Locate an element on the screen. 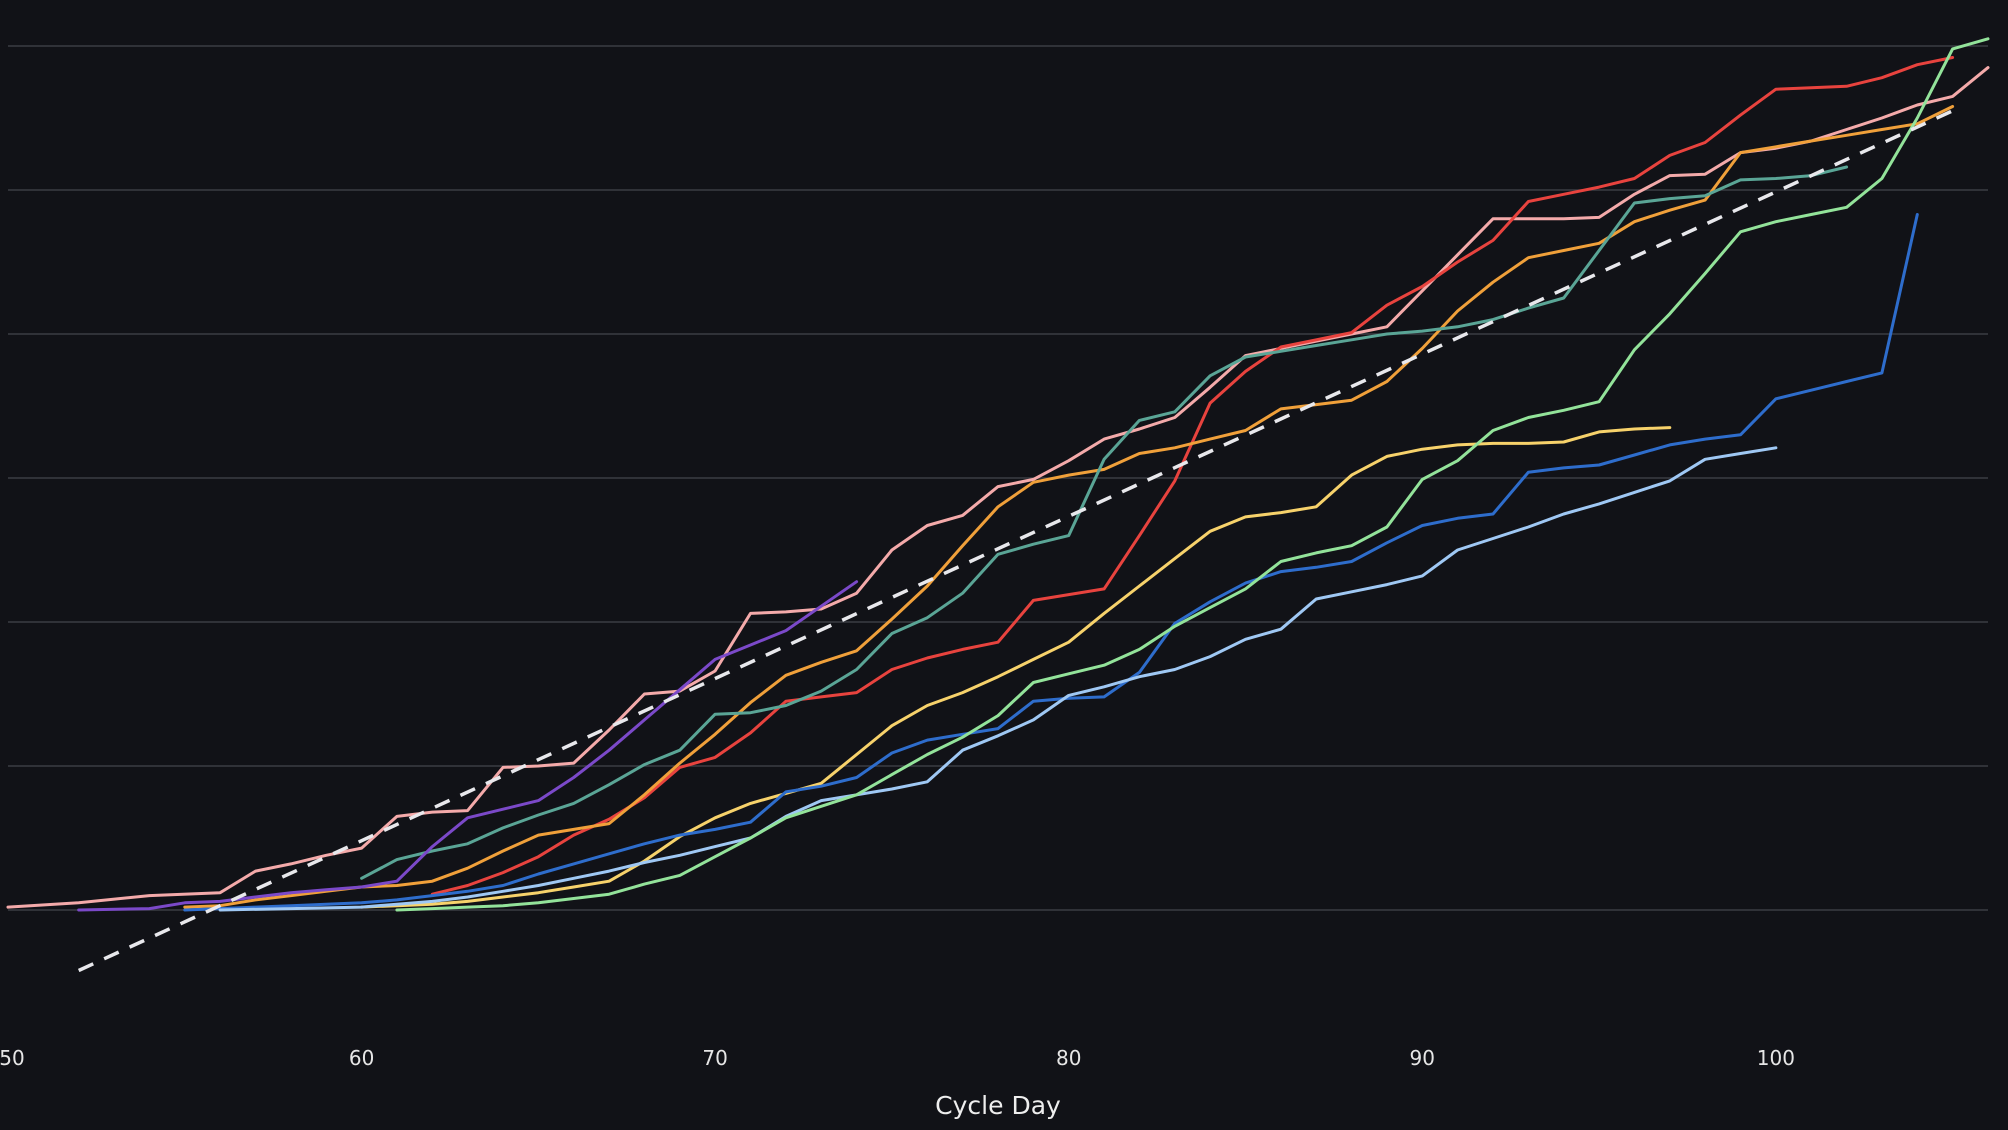 The image size is (2008, 1130). x-tick-label-60: 60 is located at coordinates (361, 1058).